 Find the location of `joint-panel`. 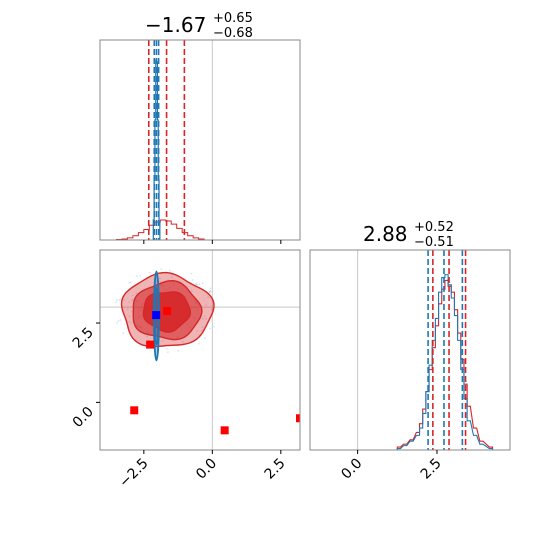

joint-panel is located at coordinates (198, 351).